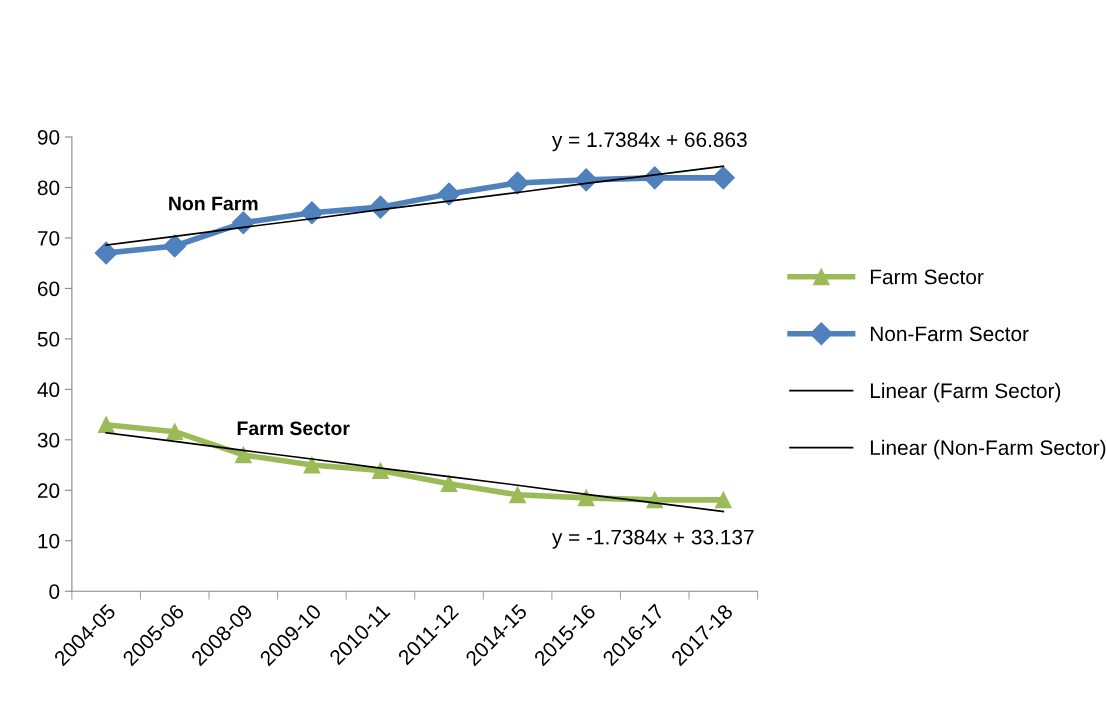 The width and height of the screenshot is (1106, 721). Describe the element at coordinates (48, 188) in the screenshot. I see `y-tick-label: 80` at that location.